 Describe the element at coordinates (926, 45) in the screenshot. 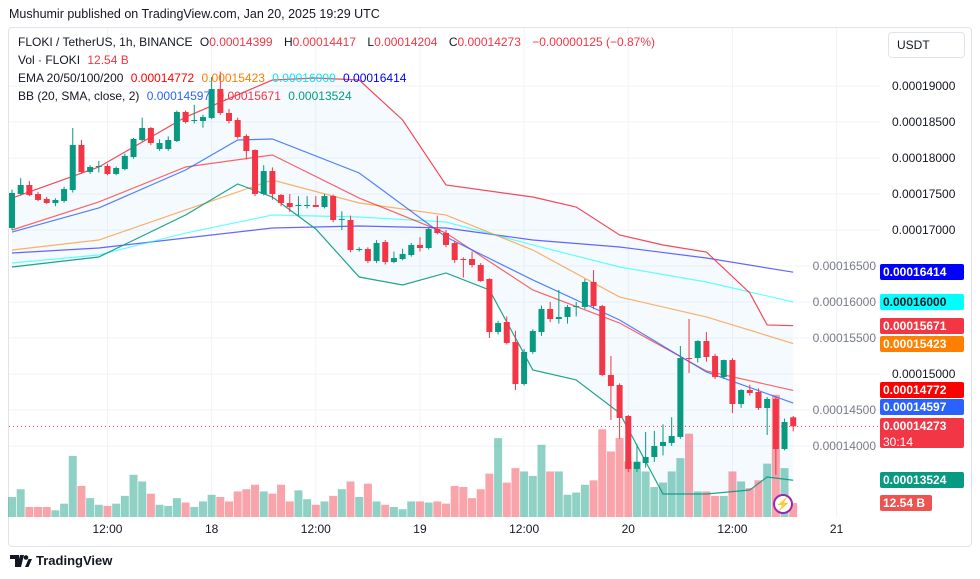

I see `currency-button: USDT` at that location.